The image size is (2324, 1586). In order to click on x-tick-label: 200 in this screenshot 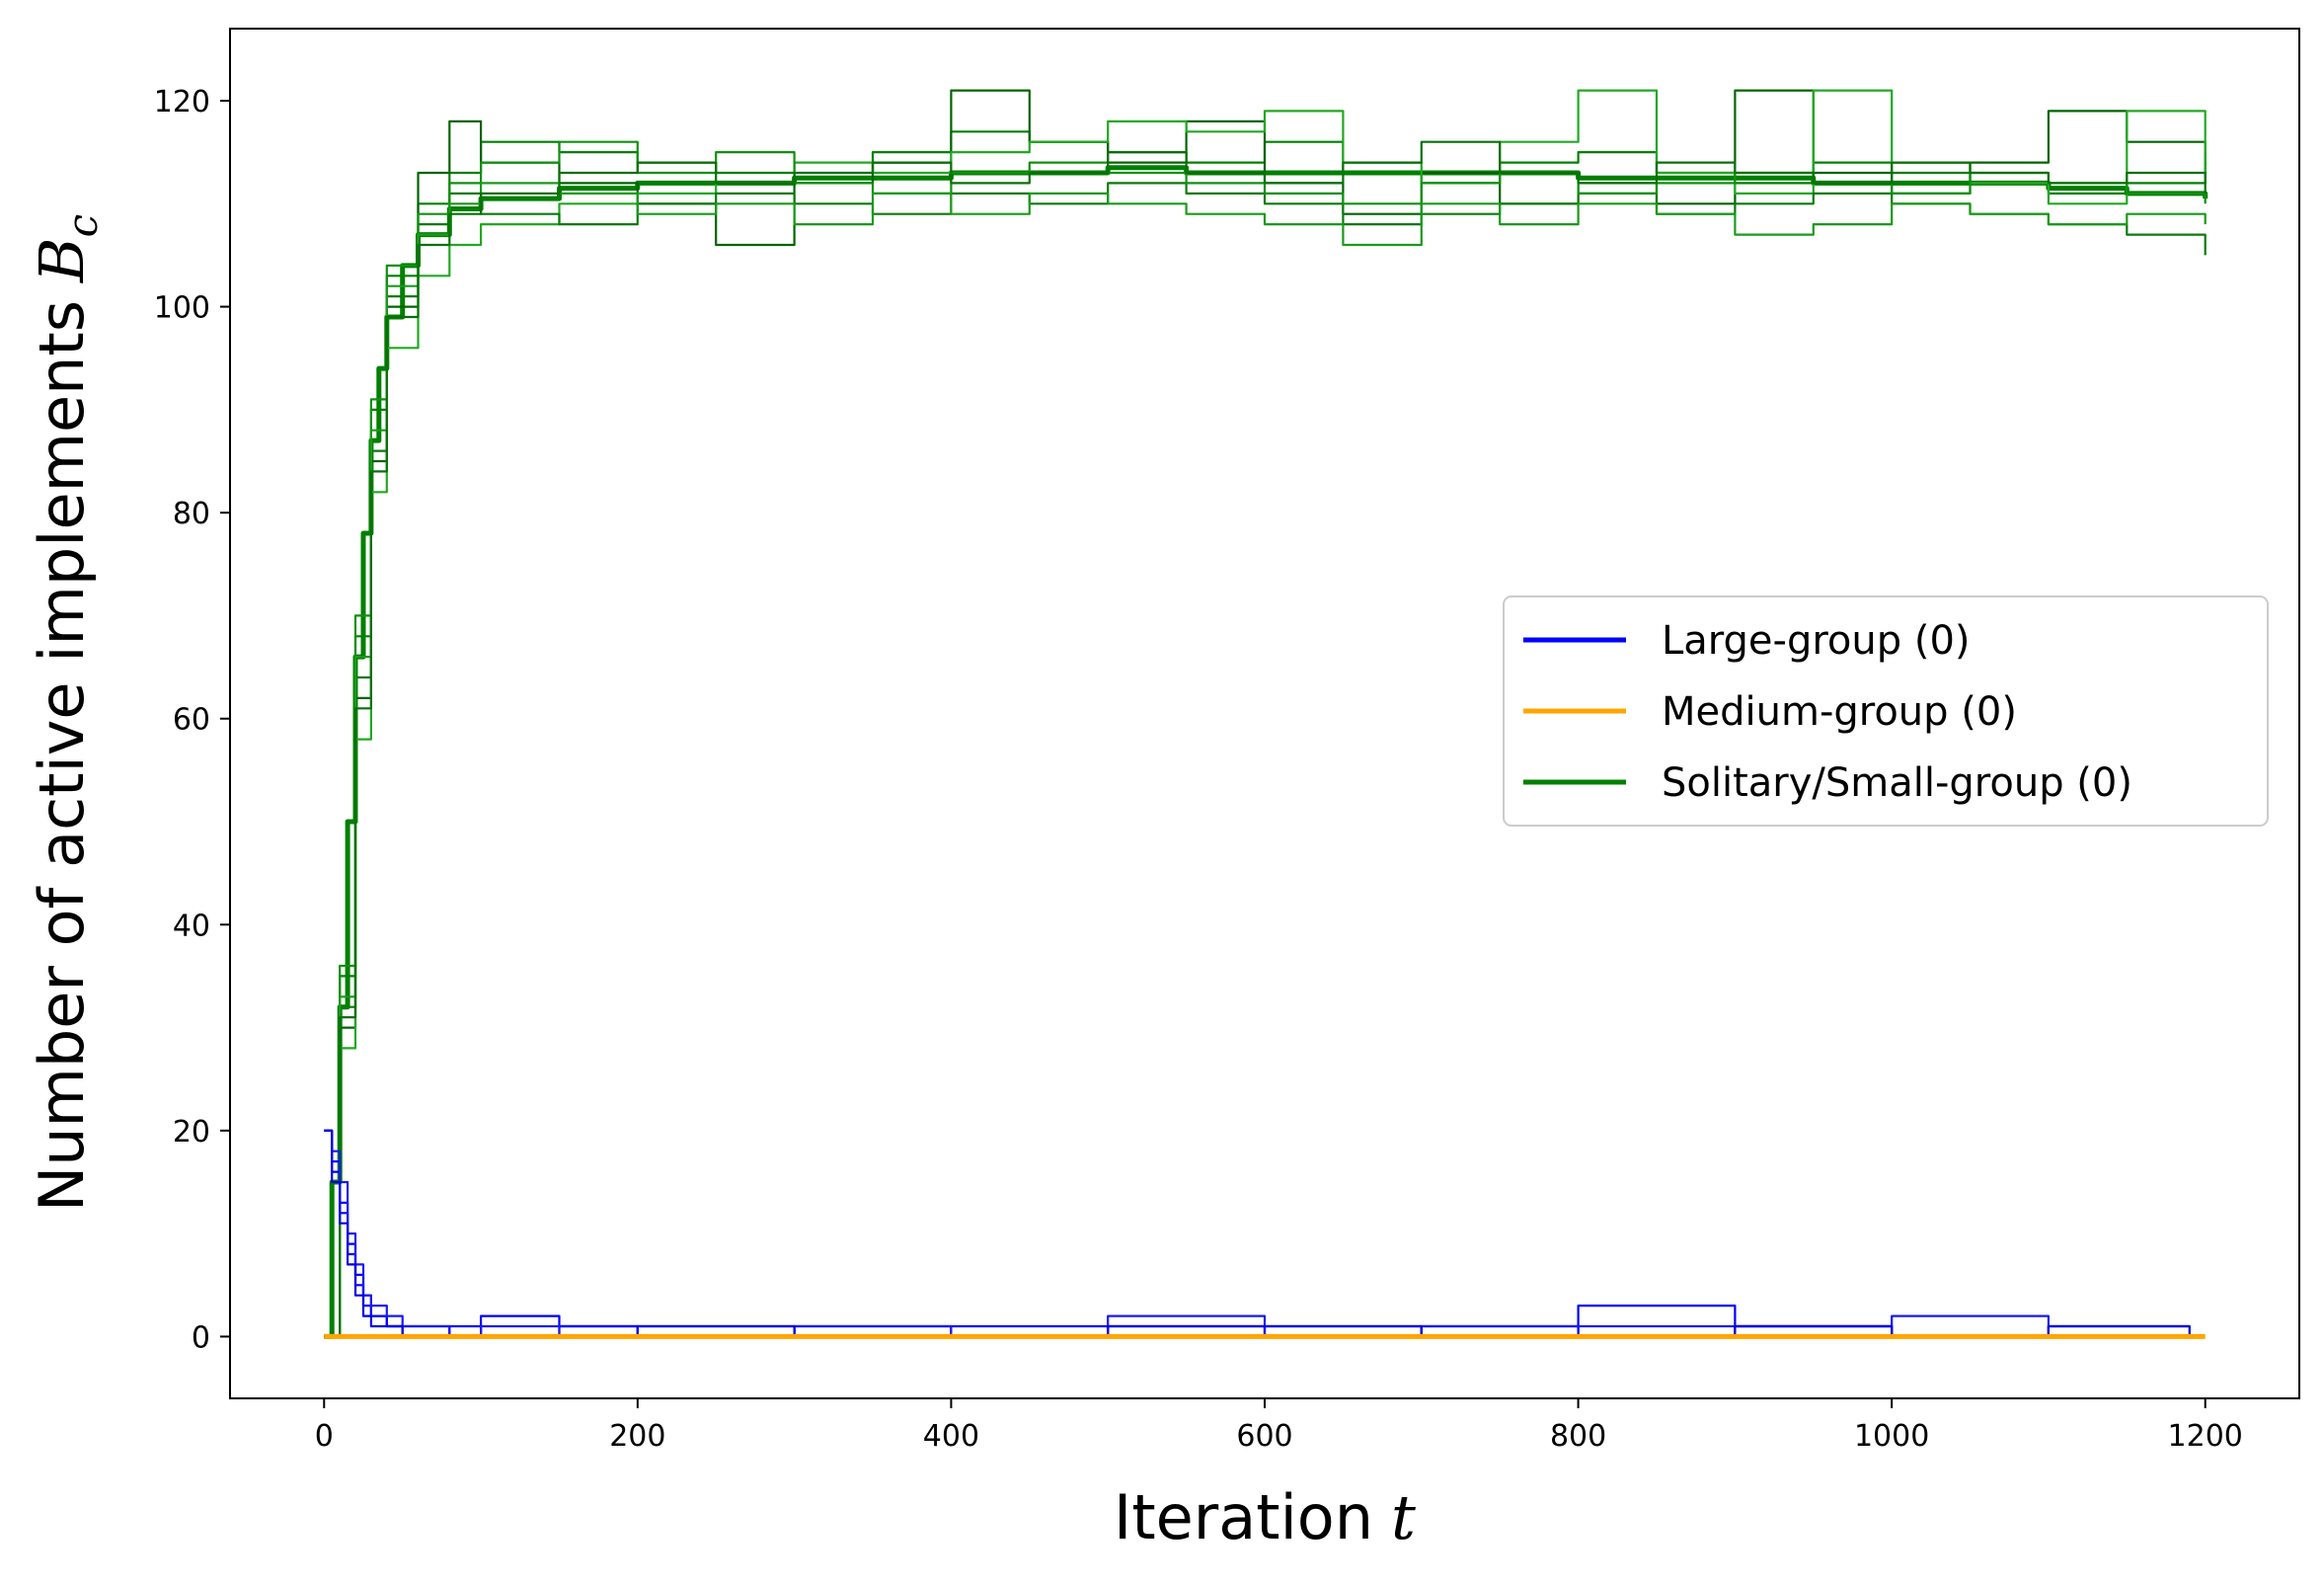, I will do `click(637, 1436)`.